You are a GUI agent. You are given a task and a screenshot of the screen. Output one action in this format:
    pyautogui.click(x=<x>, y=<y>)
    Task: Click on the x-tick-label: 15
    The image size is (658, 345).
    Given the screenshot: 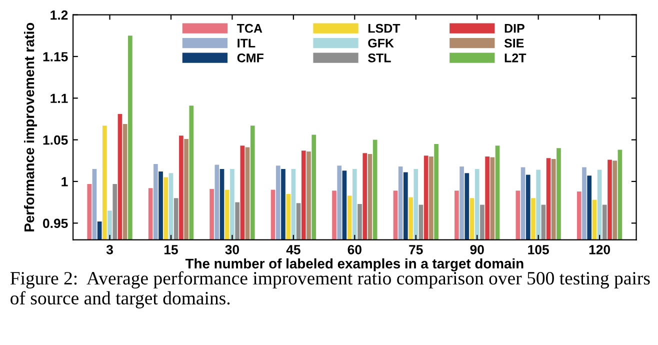 What is the action you would take?
    pyautogui.click(x=171, y=249)
    